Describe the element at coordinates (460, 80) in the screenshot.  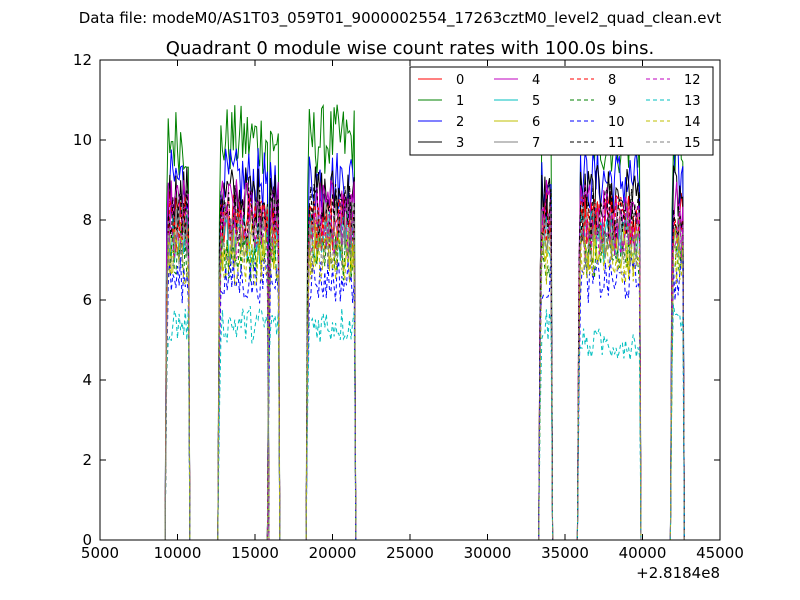
I see `legend-label-0: 0` at that location.